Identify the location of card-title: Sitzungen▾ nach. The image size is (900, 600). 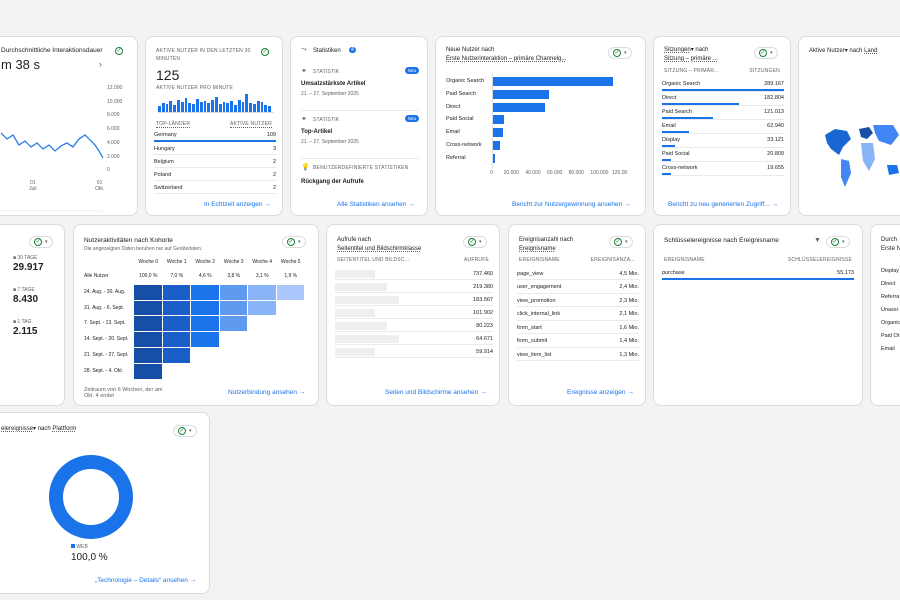
(686, 50).